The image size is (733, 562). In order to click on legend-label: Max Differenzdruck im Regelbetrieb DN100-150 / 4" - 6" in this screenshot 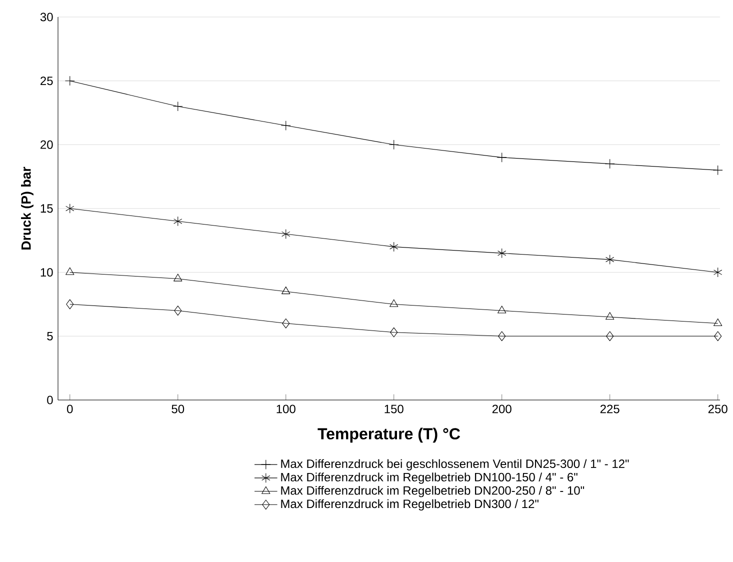, I will do `click(429, 478)`.